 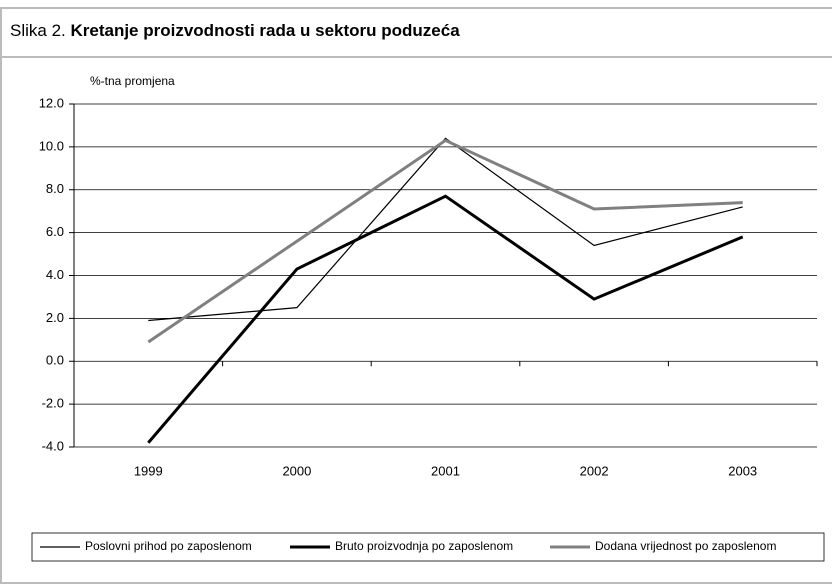 I want to click on legend-box, so click(x=428, y=547).